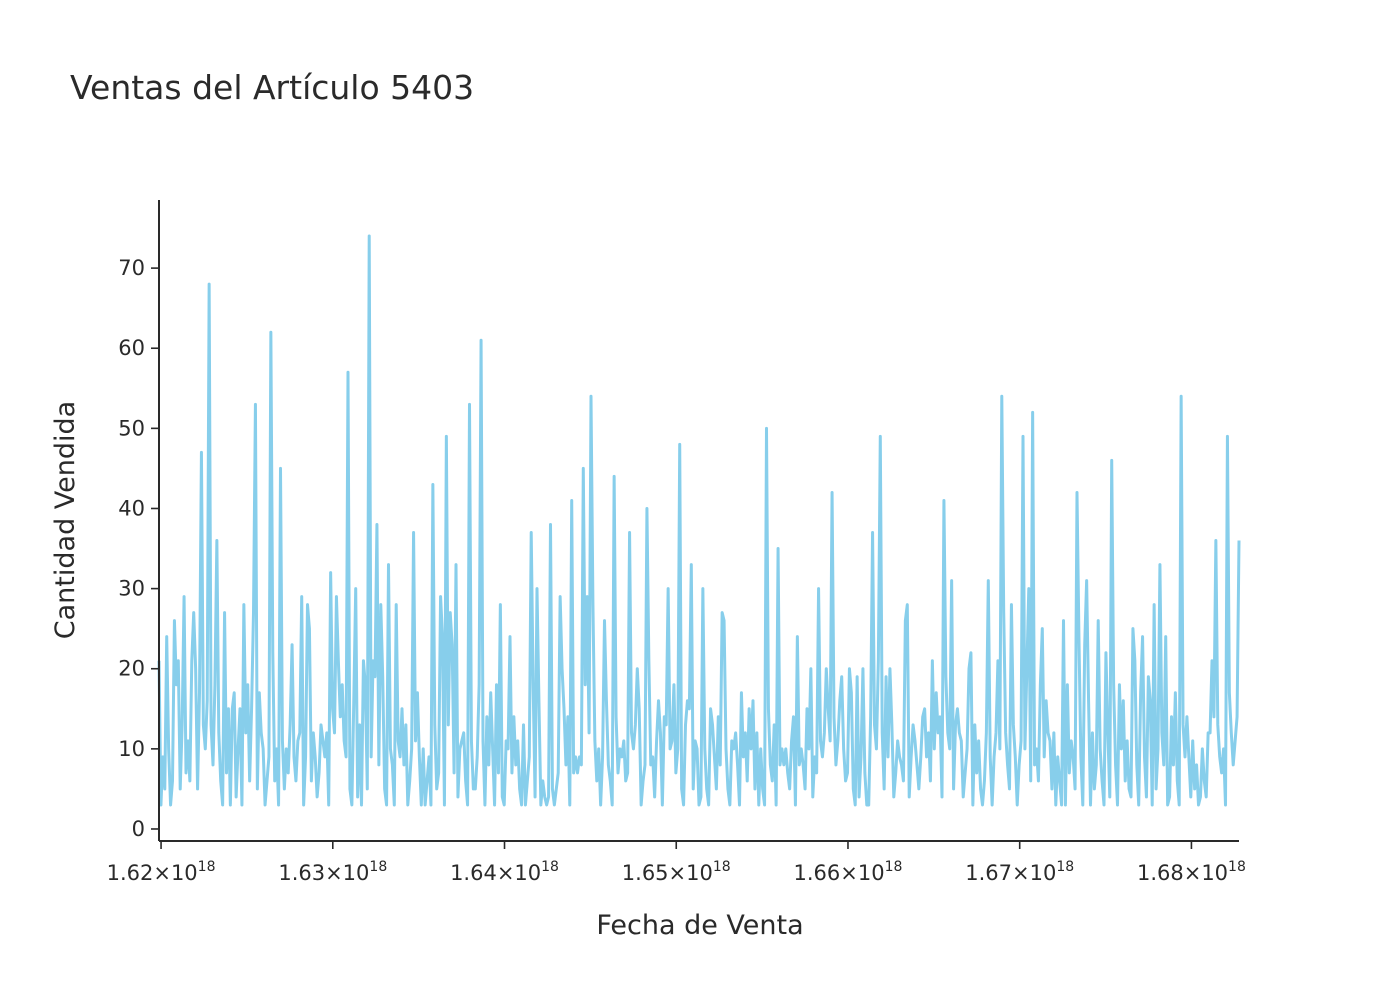 Image resolution: width=1400 pixels, height=1000 pixels. I want to click on y-tick-label: 50, so click(131, 428).